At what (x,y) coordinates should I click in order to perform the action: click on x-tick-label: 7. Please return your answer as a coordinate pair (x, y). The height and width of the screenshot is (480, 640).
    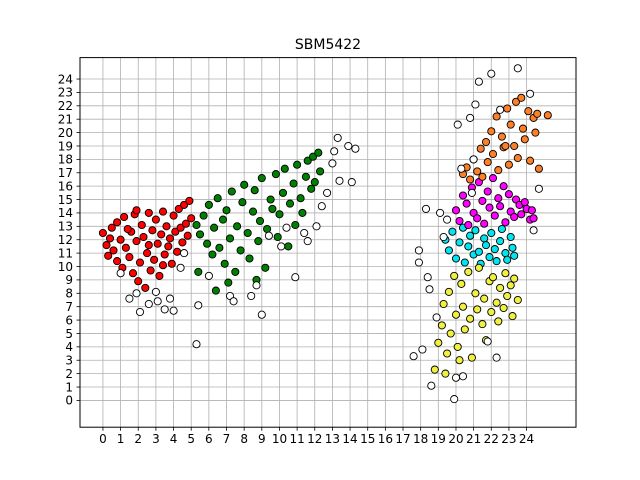
    Looking at the image, I should click on (227, 439).